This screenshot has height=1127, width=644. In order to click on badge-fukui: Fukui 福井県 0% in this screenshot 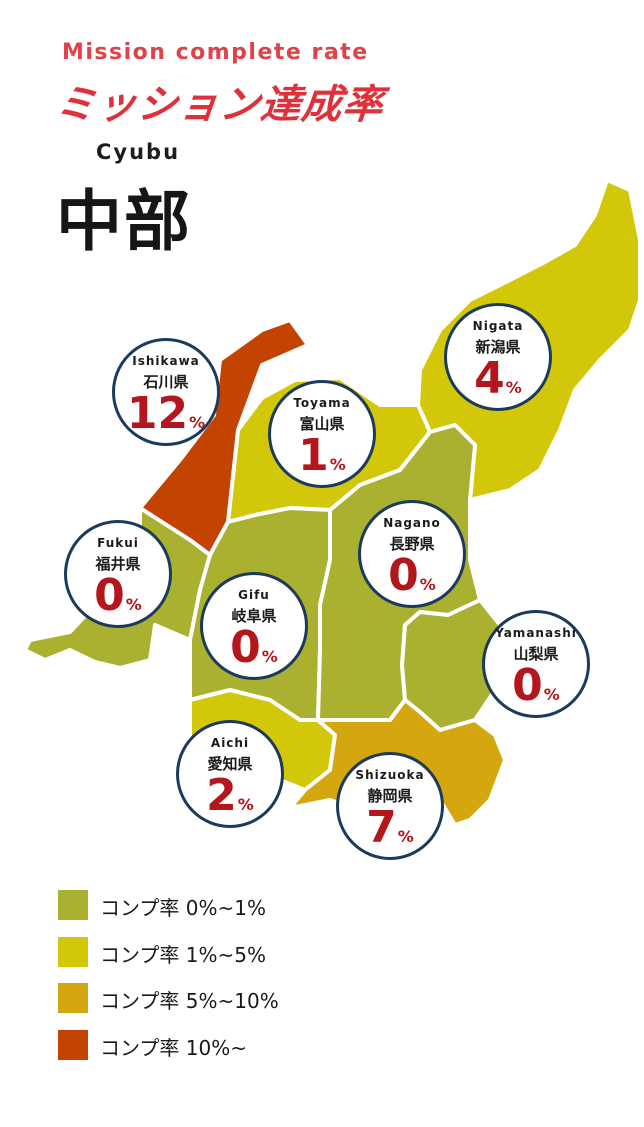, I will do `click(118, 574)`.